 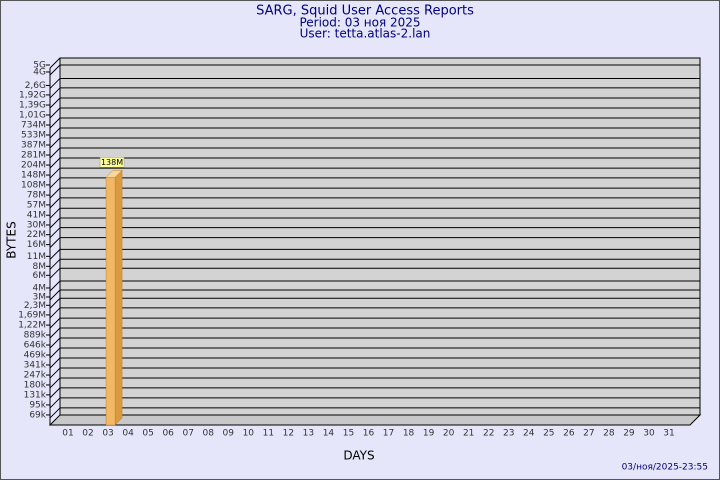 What do you see at coordinates (67, 434) in the screenshot?
I see `x-tick-label: 01` at bounding box center [67, 434].